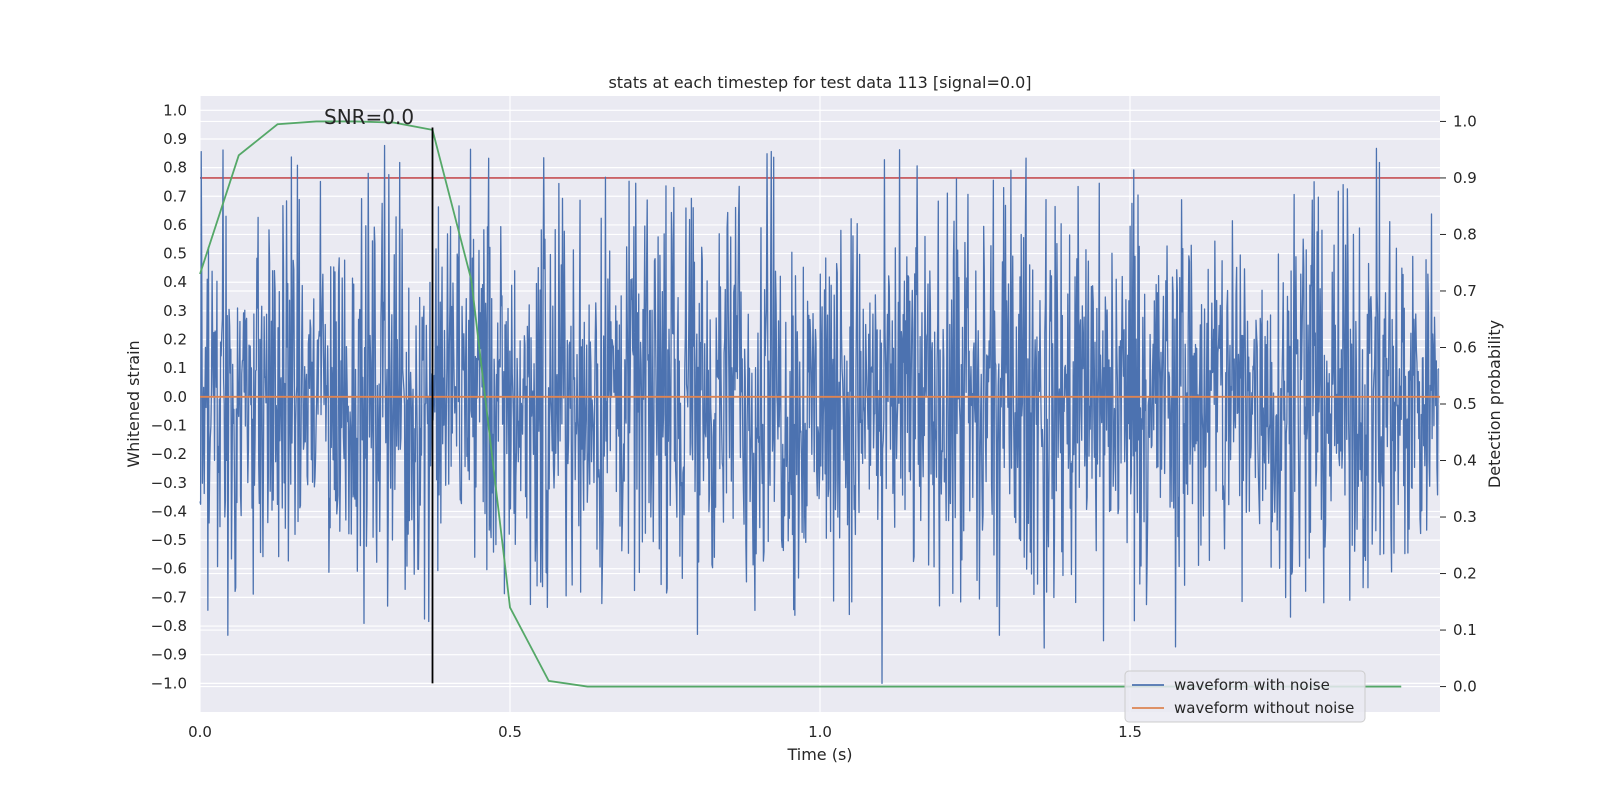  What do you see at coordinates (175, 196) in the screenshot?
I see `y-tick-label: 0.7` at bounding box center [175, 196].